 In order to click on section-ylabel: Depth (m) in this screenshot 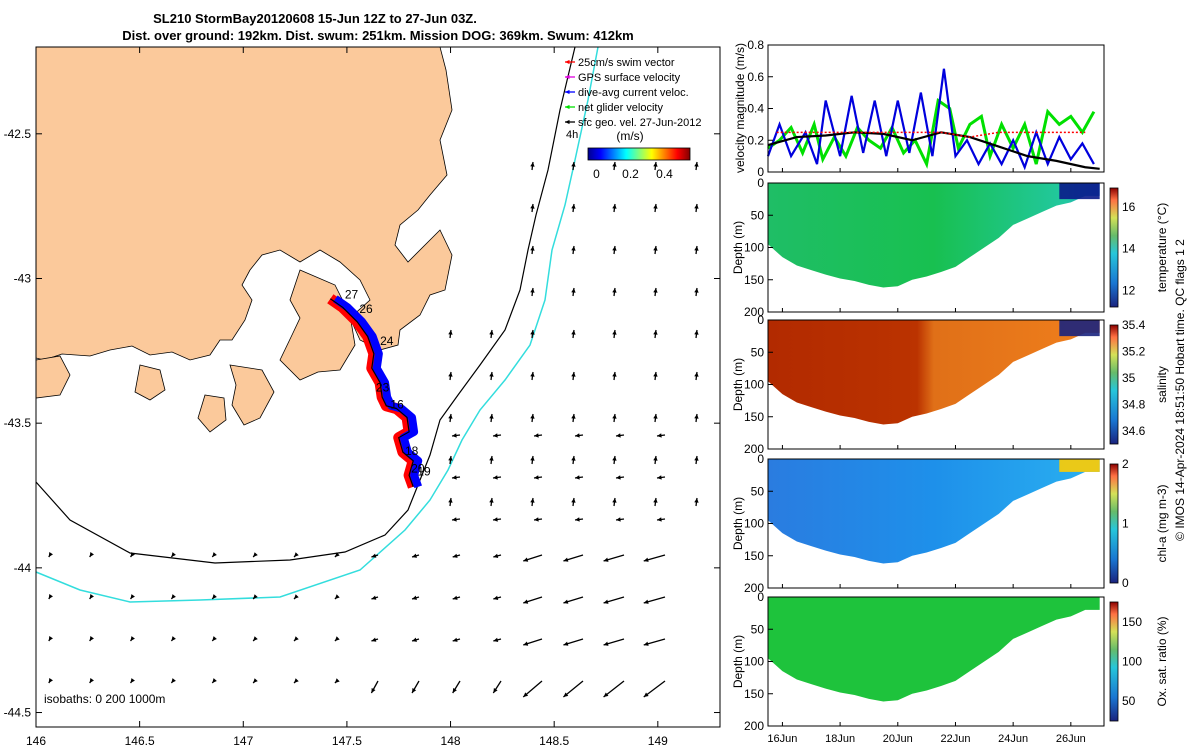, I will do `click(738, 247)`.